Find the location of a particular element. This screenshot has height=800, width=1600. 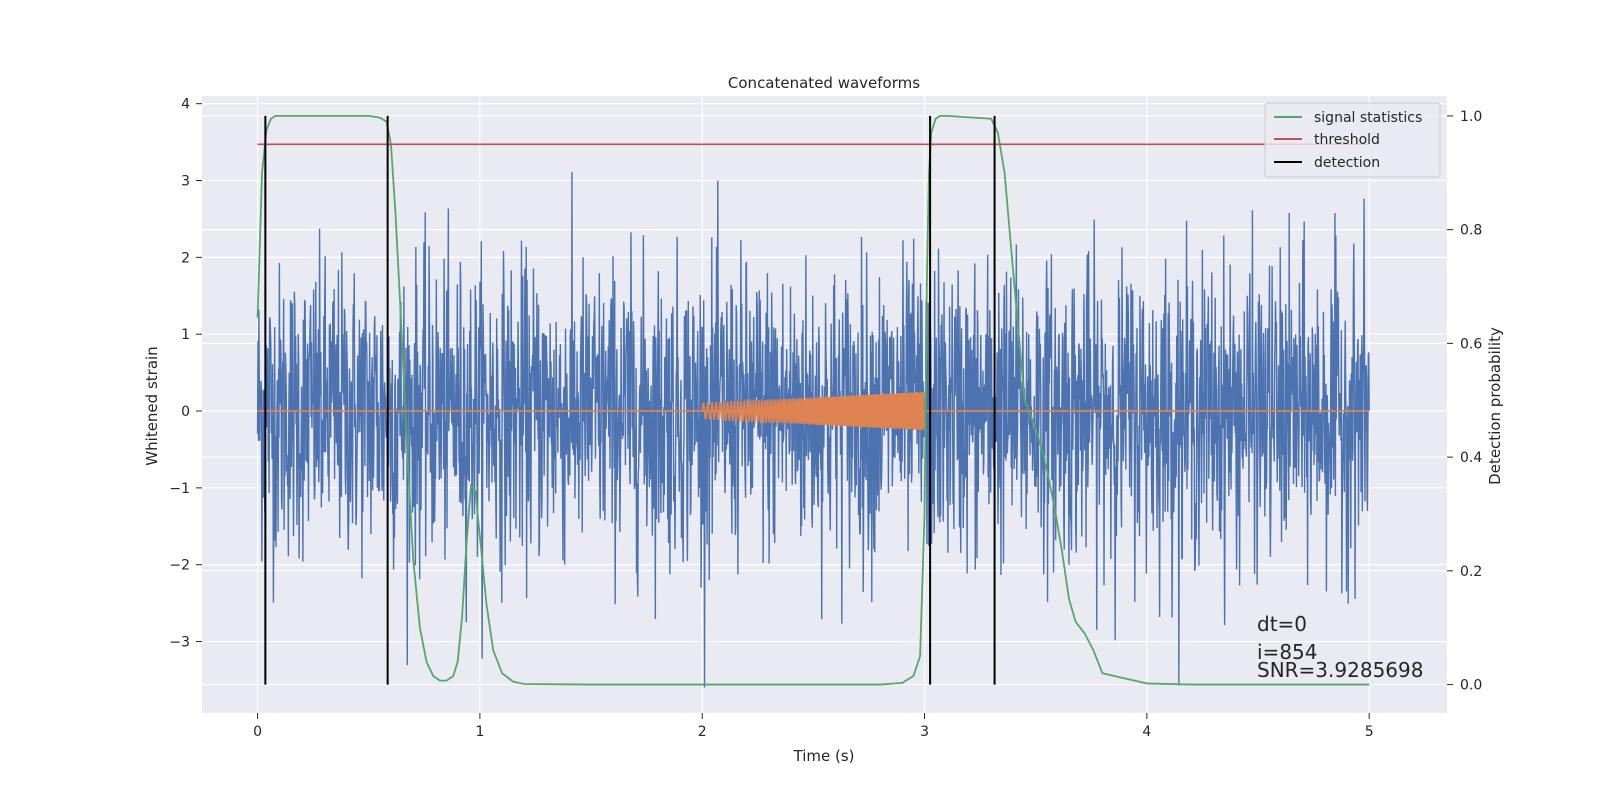

legend-label-signal-statistics: signal statistics is located at coordinates (1368, 118).